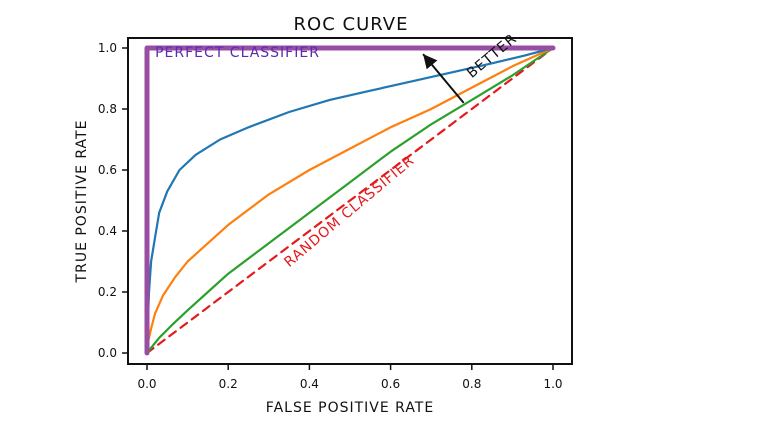 The height and width of the screenshot is (448, 760). I want to click on y-axis-label: TRUE POSITIVE RATE, so click(82, 202).